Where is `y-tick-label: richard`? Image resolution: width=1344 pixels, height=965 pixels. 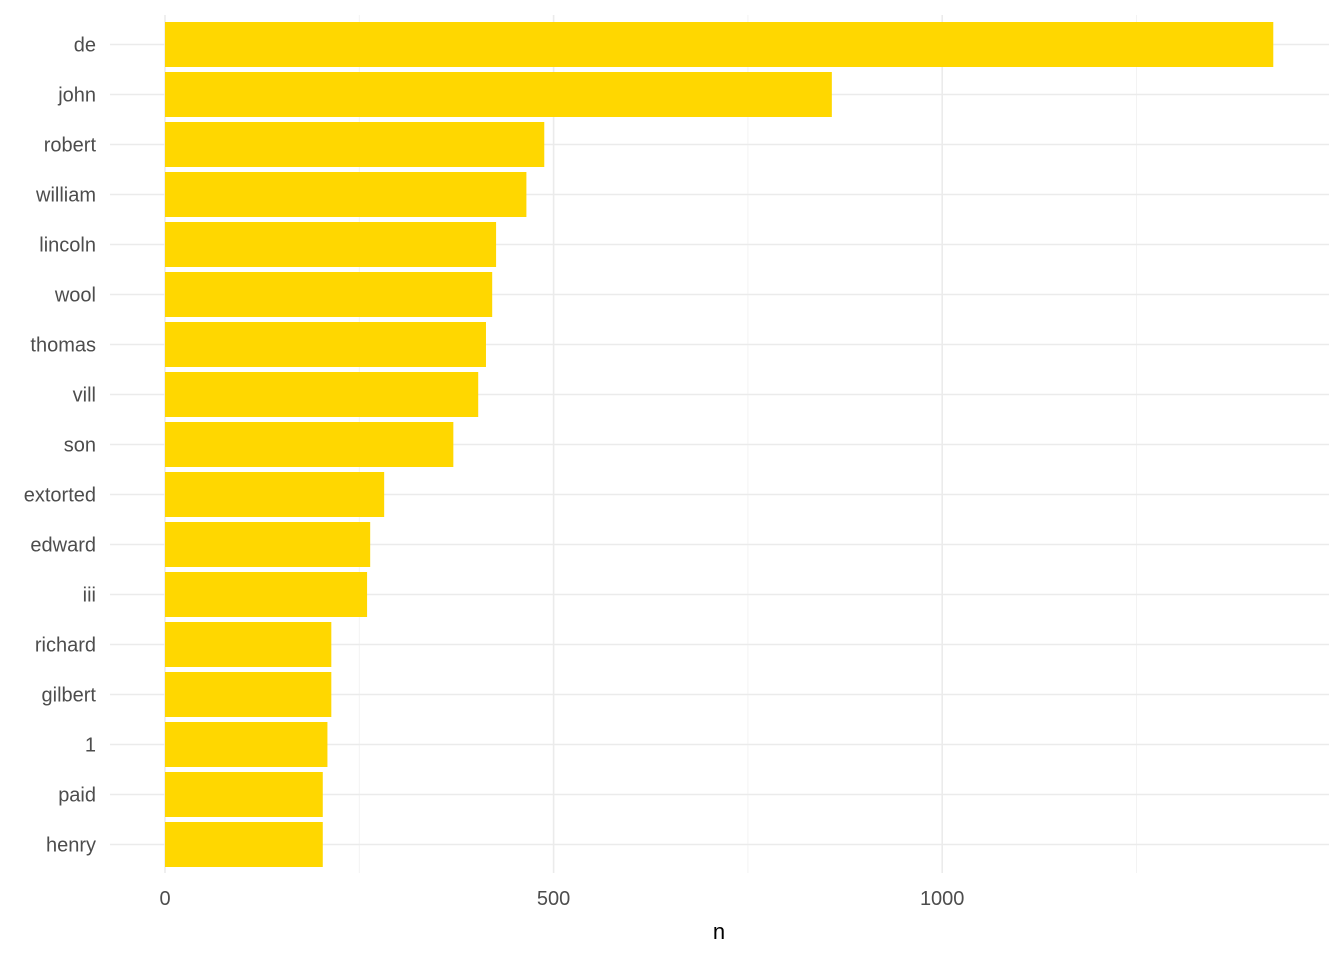 y-tick-label: richard is located at coordinates (65, 646).